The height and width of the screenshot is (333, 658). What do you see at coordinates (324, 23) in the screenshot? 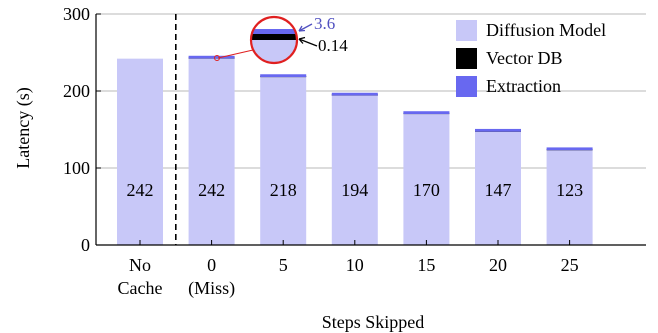
I see `annotation-extraction-value: 3.6` at bounding box center [324, 23].